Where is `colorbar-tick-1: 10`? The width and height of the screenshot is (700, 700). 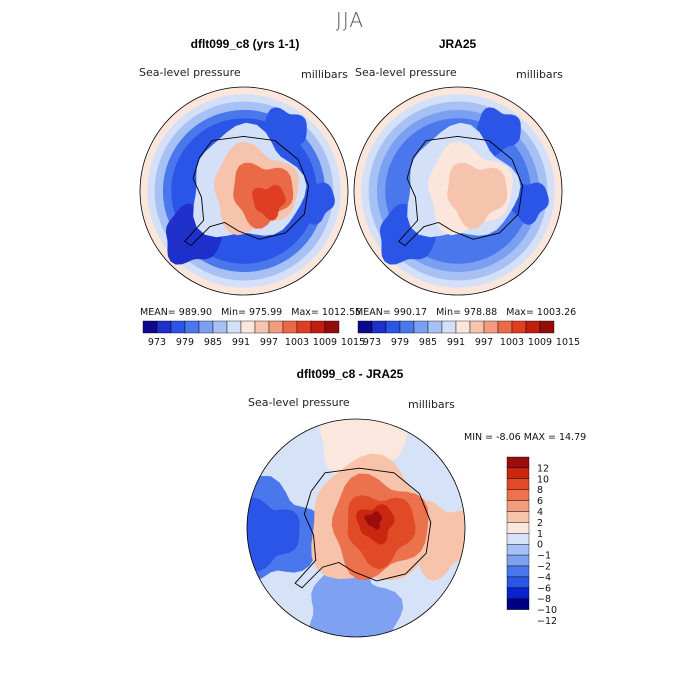
colorbar-tick-1: 10 is located at coordinates (543, 479).